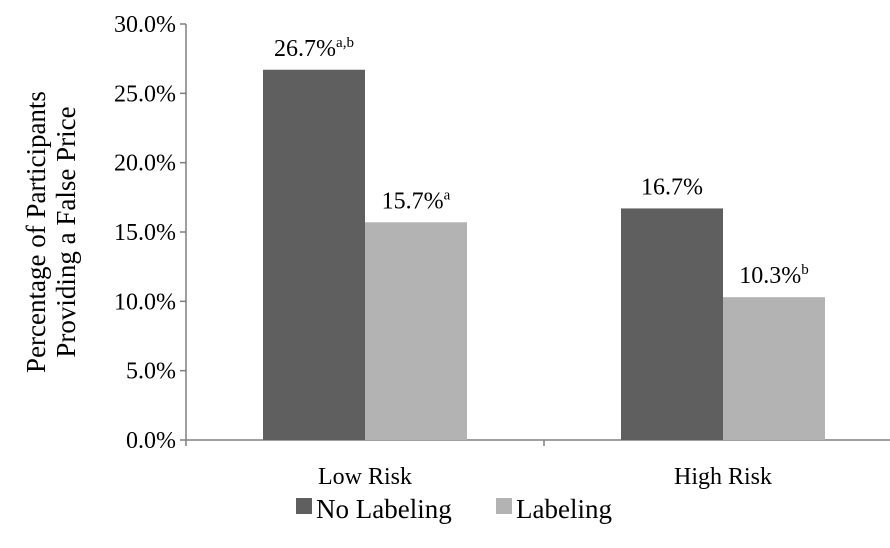  What do you see at coordinates (545, 477) in the screenshot?
I see `x-axis-labels: Low Risk High Risk` at bounding box center [545, 477].